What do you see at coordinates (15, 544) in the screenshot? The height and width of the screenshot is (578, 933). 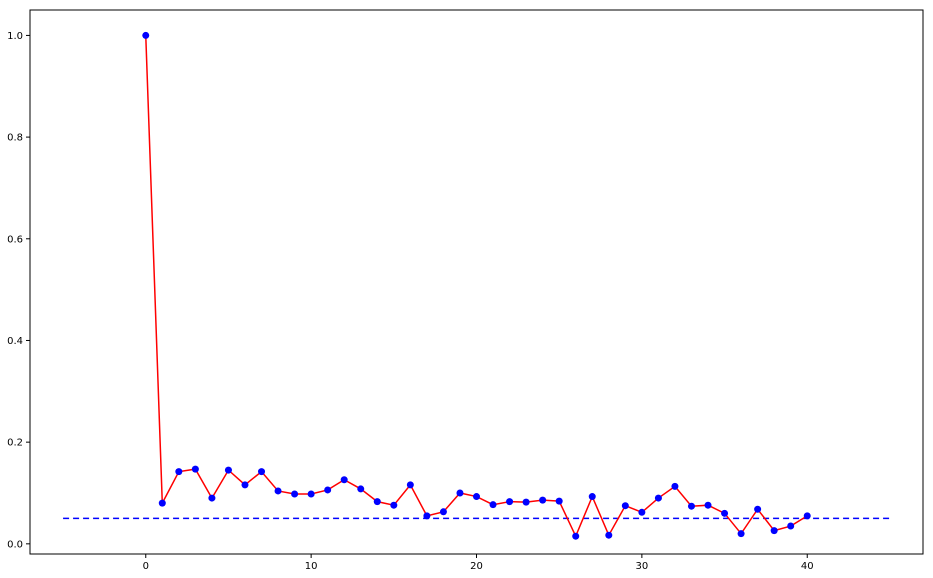 I see `y-tick-label: 0.0` at bounding box center [15, 544].